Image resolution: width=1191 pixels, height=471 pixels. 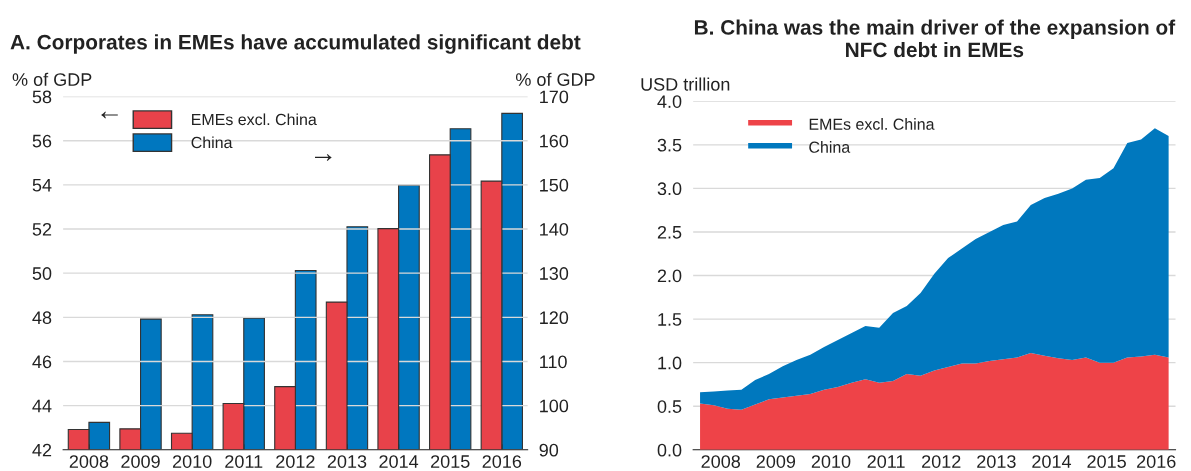 What do you see at coordinates (670, 319) in the screenshot?
I see `y-tick-label: 1.5` at bounding box center [670, 319].